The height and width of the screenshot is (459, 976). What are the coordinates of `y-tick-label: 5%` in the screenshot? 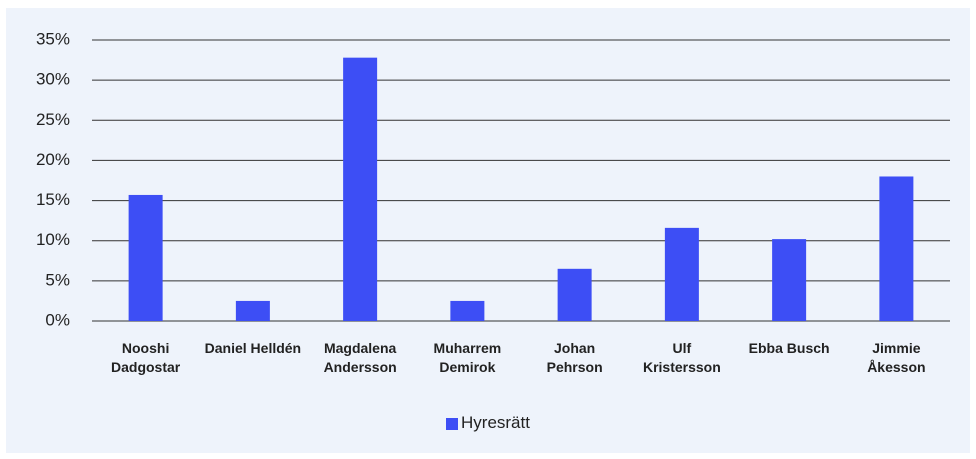 It's located at (57, 279).